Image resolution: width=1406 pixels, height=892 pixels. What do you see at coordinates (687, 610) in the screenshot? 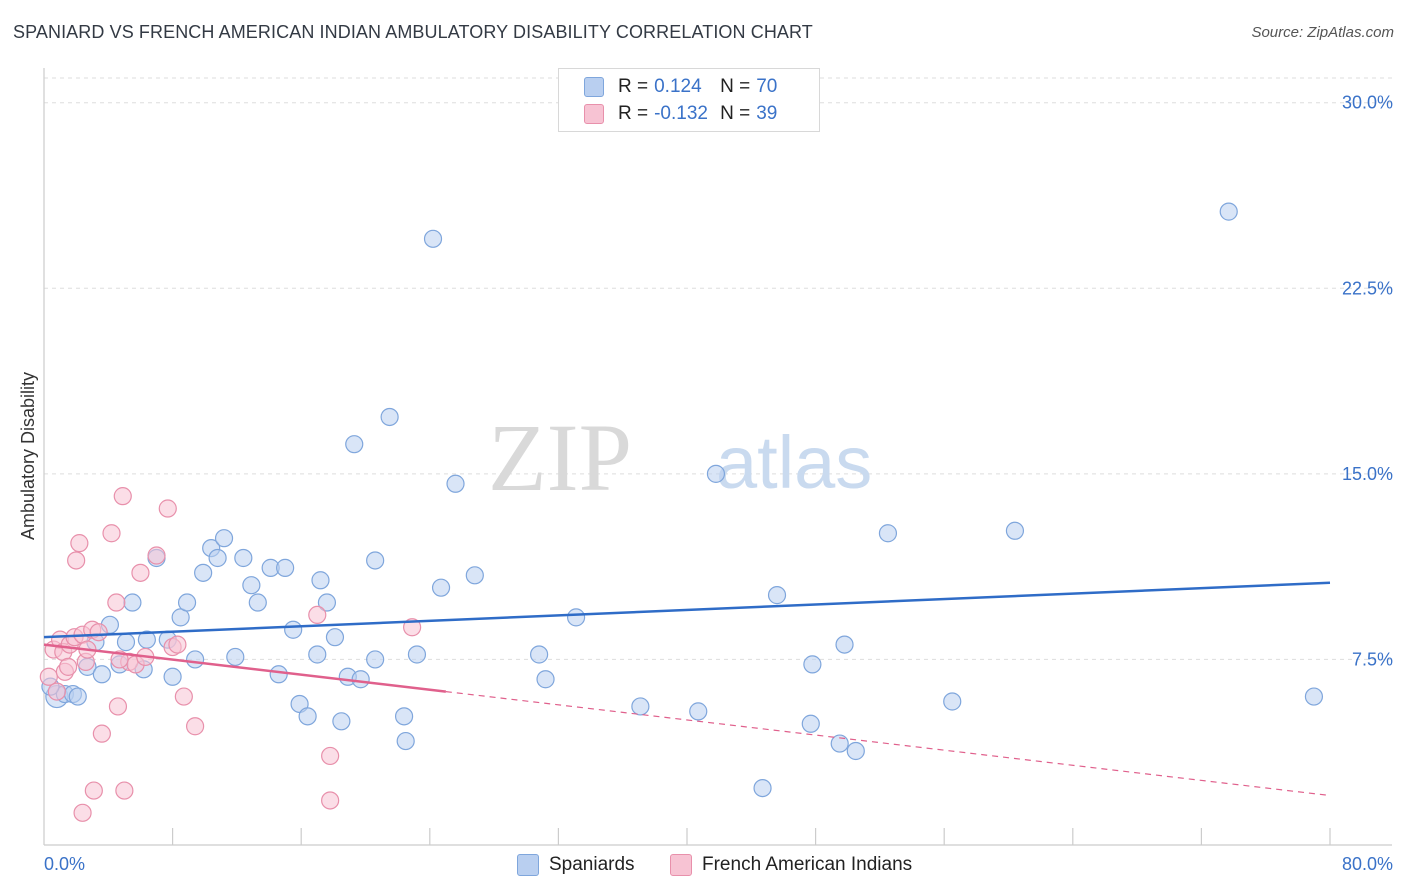
I see `spaniards-trend-line` at bounding box center [687, 610].